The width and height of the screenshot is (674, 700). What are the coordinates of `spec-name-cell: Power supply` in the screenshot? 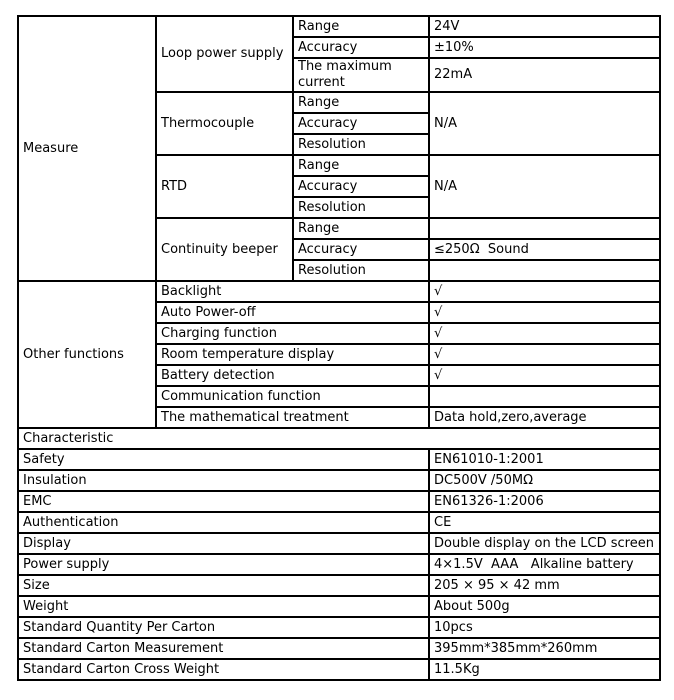 It's located at (223, 564).